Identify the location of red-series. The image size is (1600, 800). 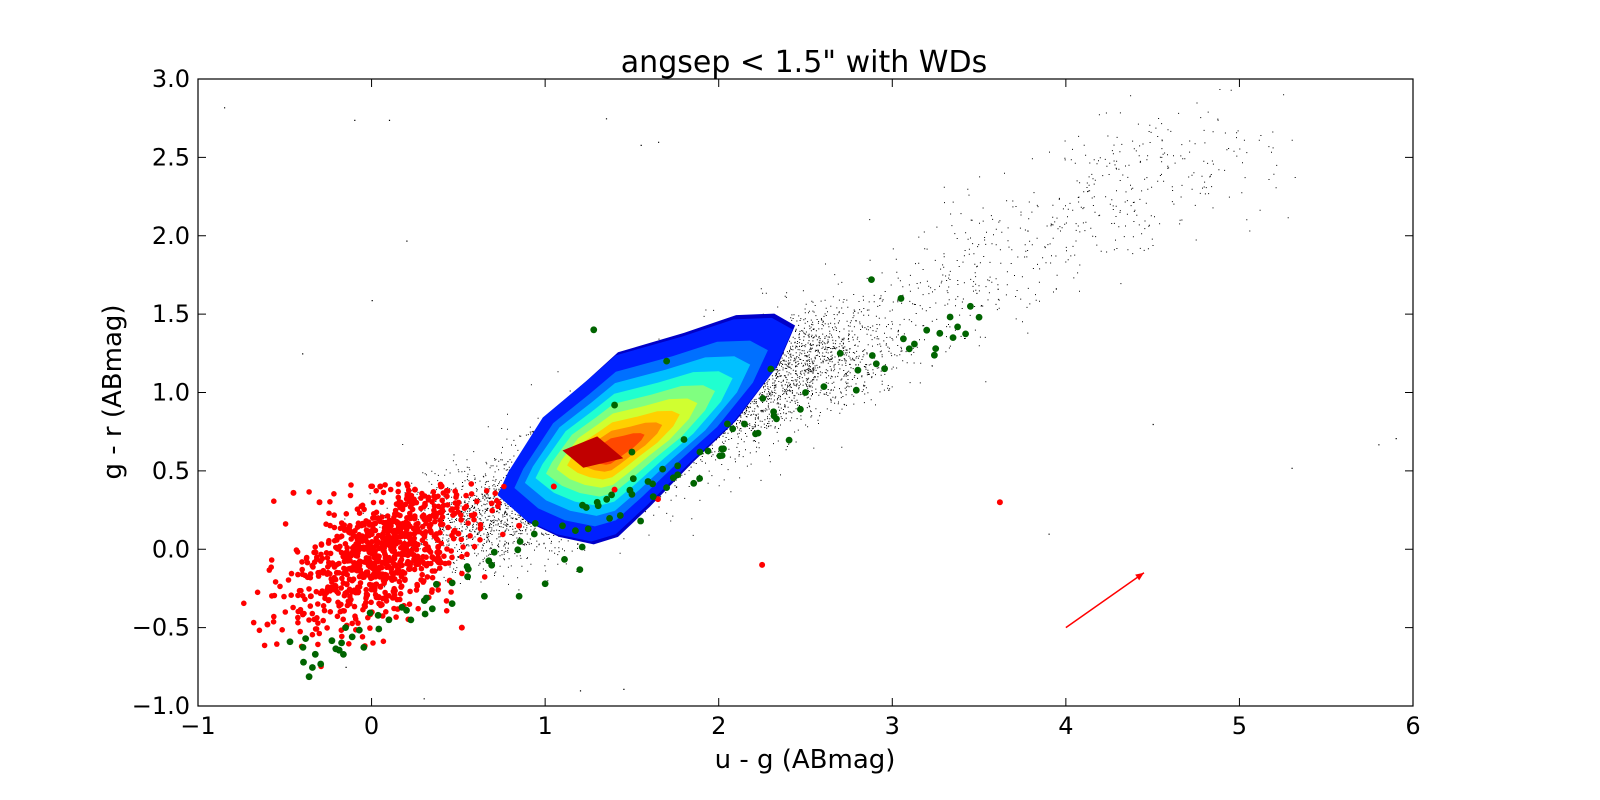
(622, 575).